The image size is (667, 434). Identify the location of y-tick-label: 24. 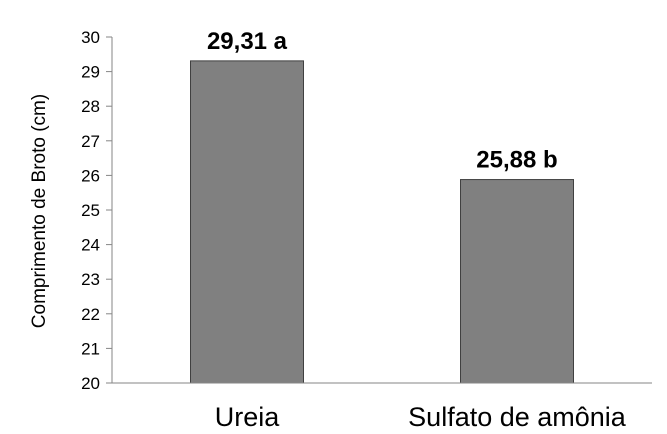
(90, 245).